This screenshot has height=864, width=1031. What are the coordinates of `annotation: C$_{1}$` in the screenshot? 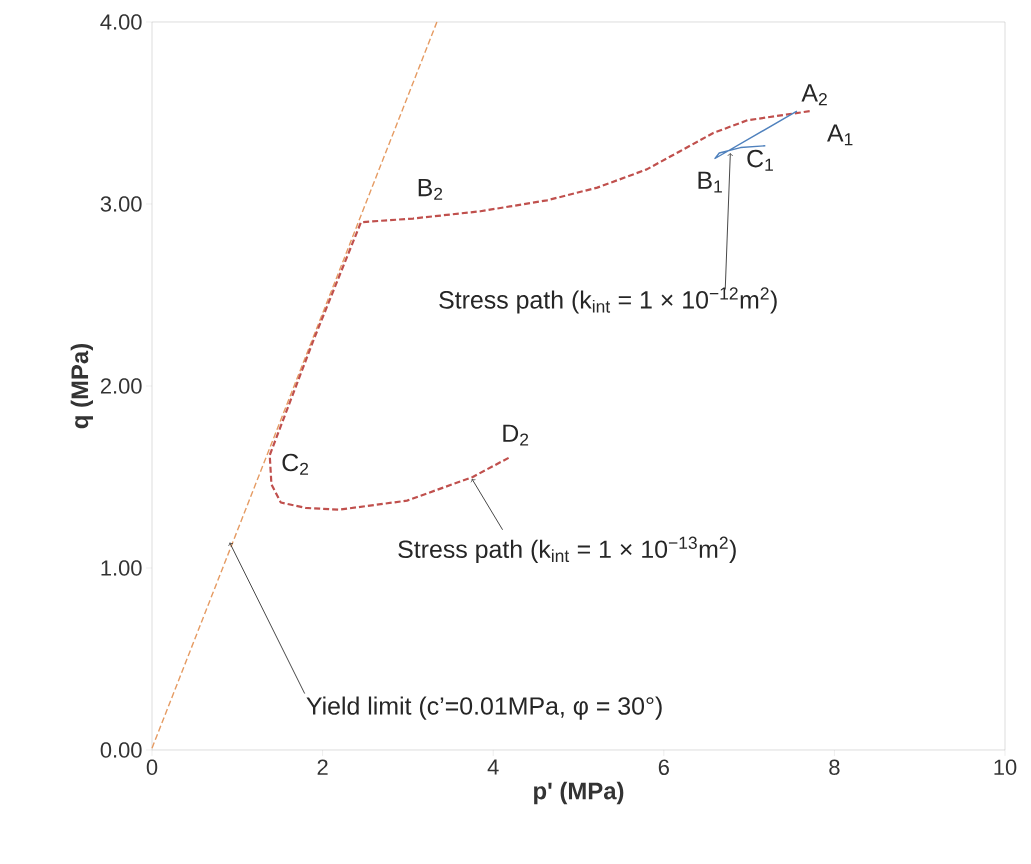 It's located at (760, 160).